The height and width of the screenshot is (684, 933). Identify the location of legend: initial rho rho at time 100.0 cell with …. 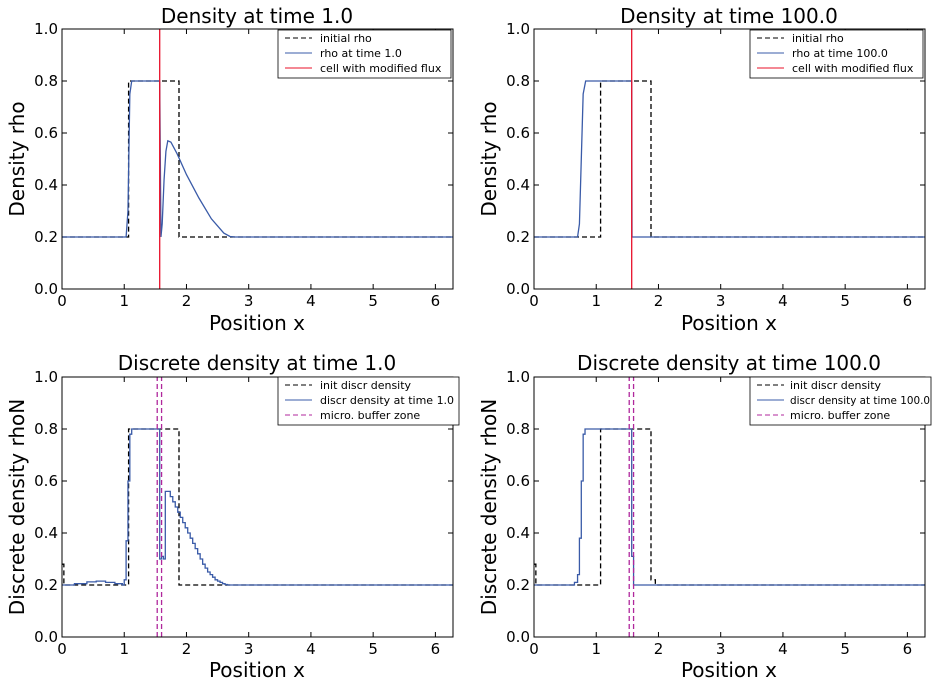
(836, 54).